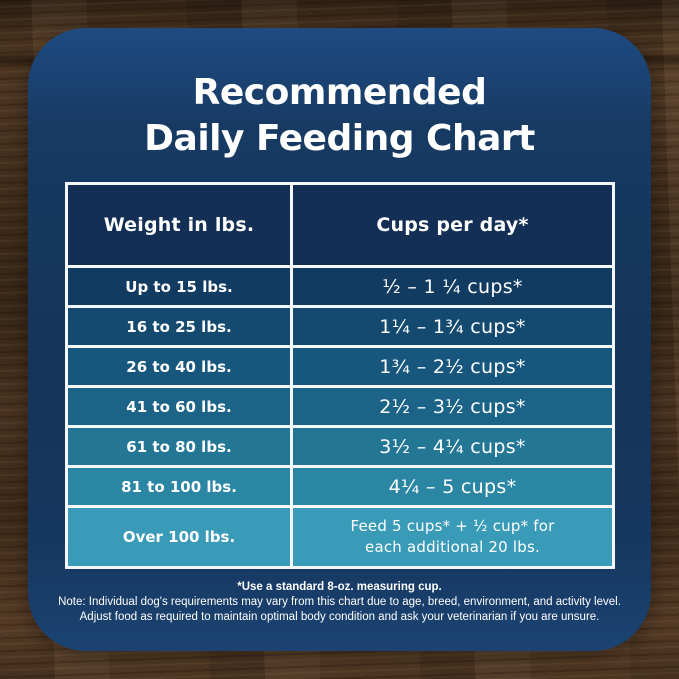  I want to click on table-row: 16 to 25 lbs. 1¼ – 1¾ cups*, so click(340, 326).